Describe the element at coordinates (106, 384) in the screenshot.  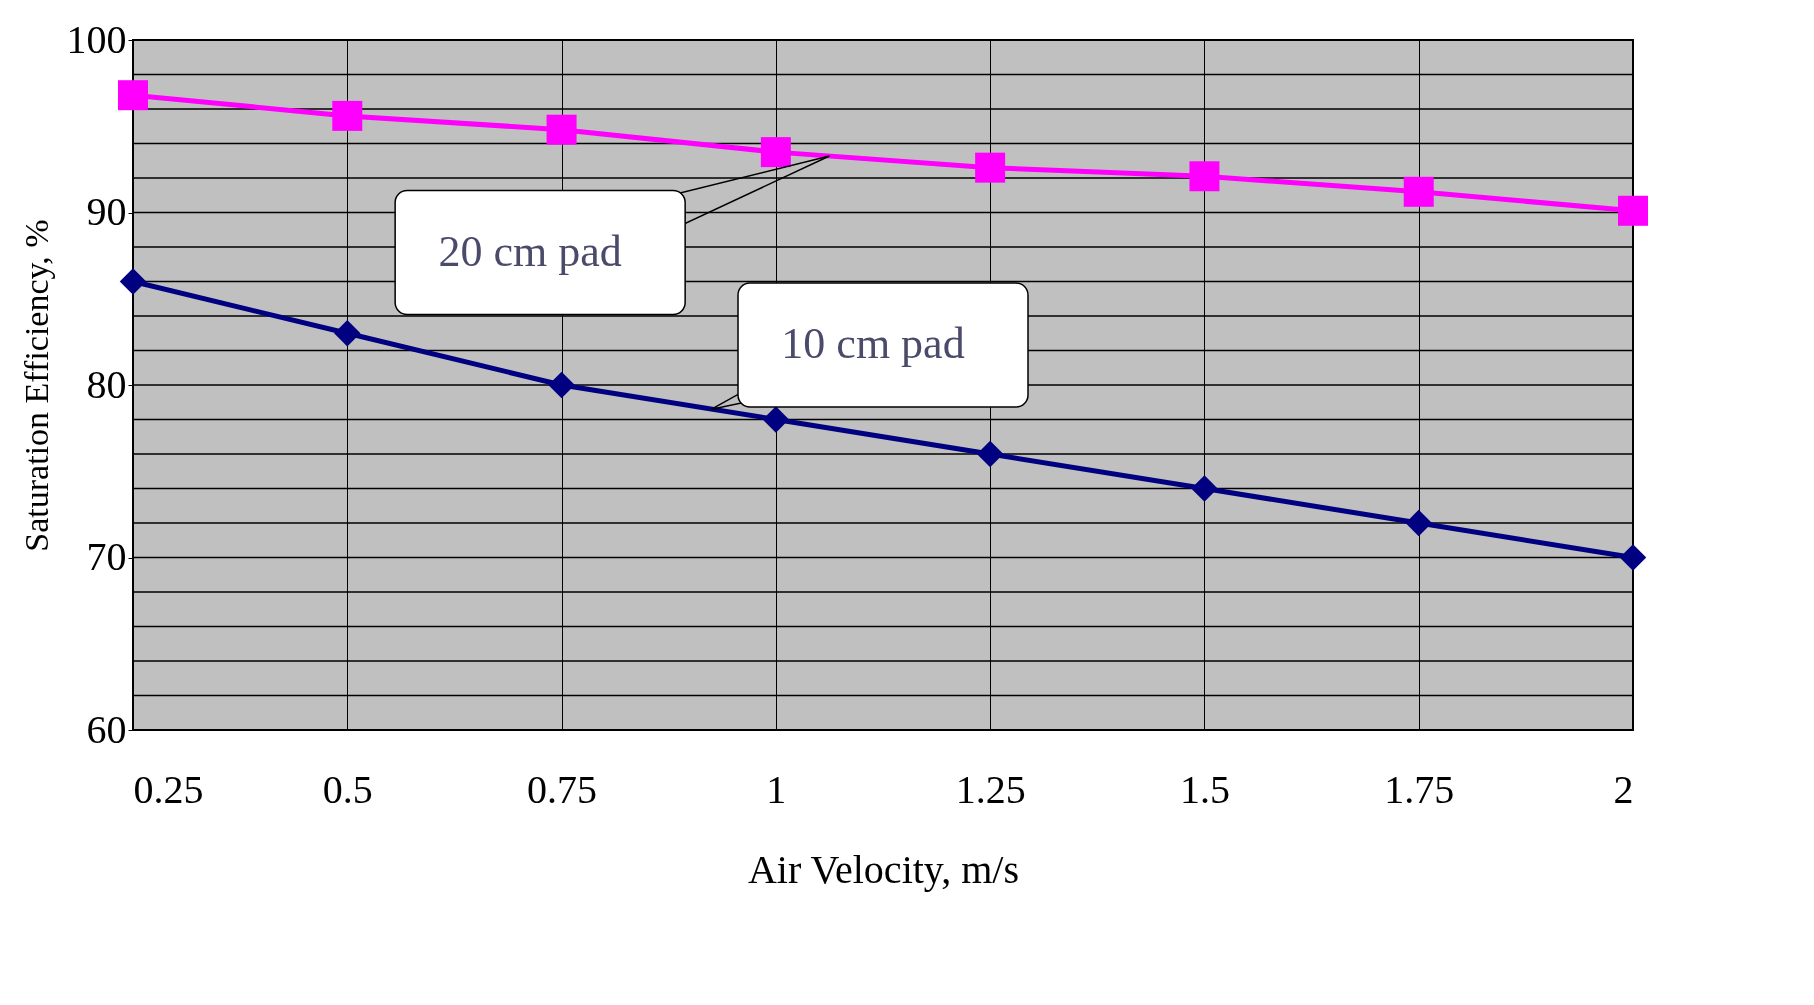
I see `y-tick-label: 80` at that location.